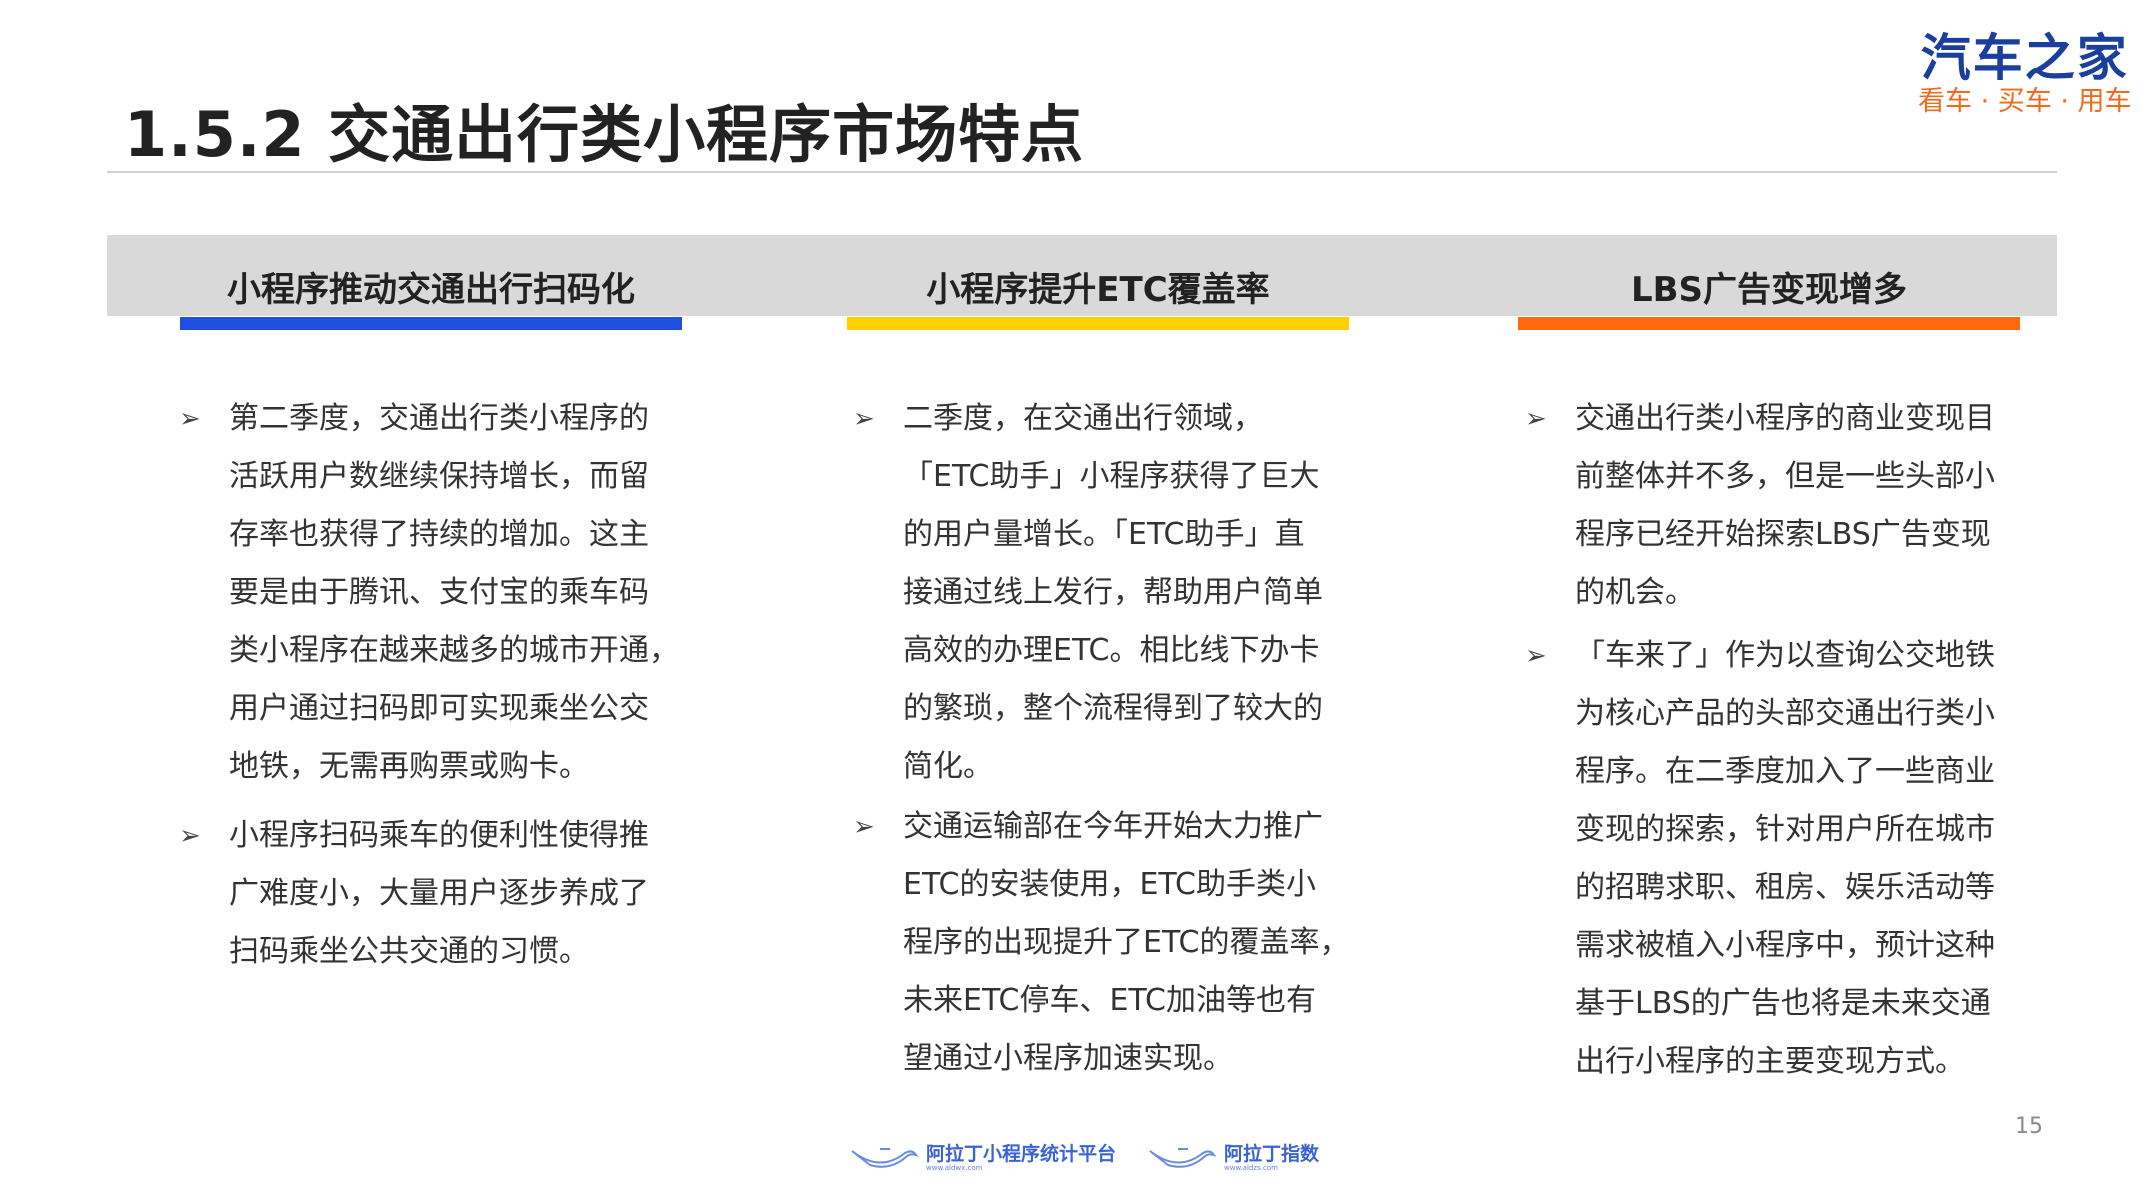 Image resolution: width=2150 pixels, height=1204 pixels. I want to click on footer-url: www.aldwx.com, so click(954, 1168).